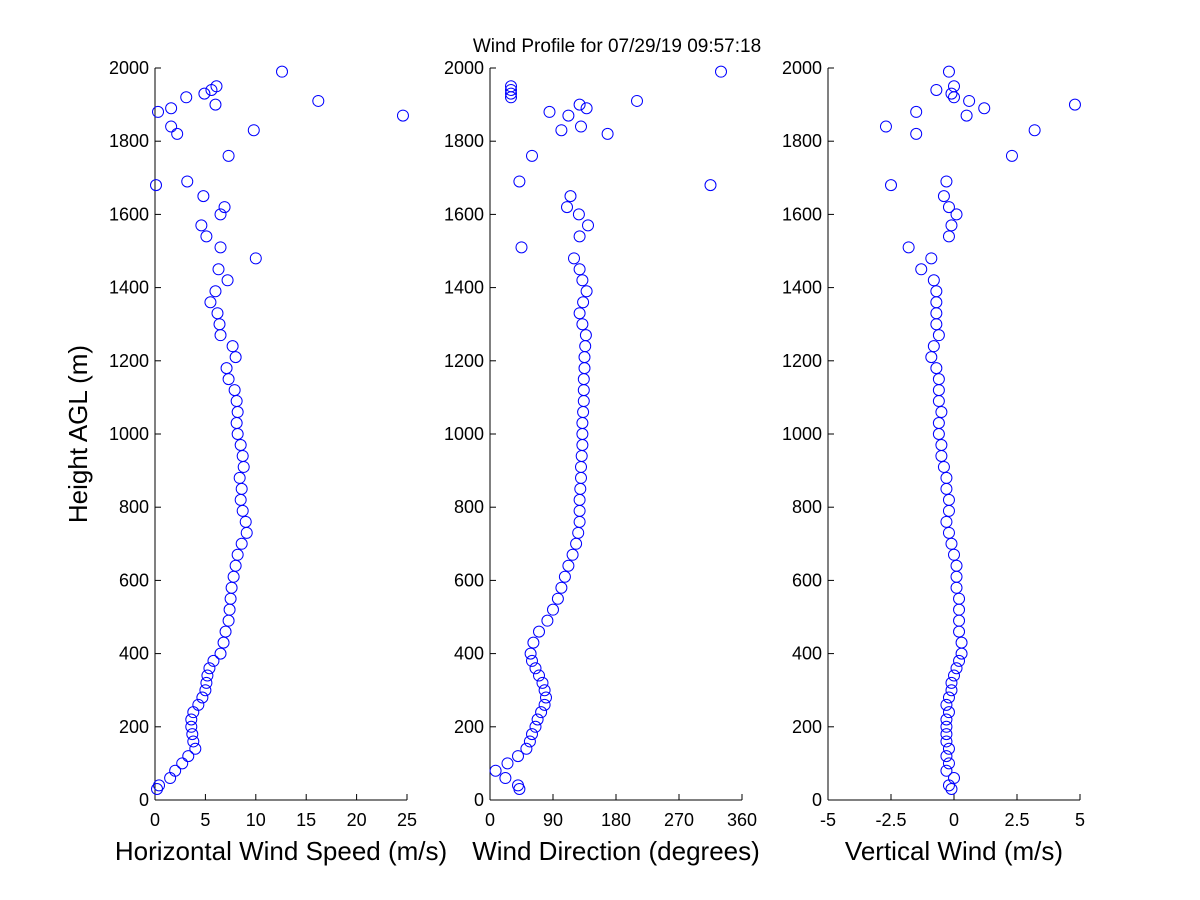 The width and height of the screenshot is (1200, 900). I want to click on y-tick-label: 1200, so click(464, 361).